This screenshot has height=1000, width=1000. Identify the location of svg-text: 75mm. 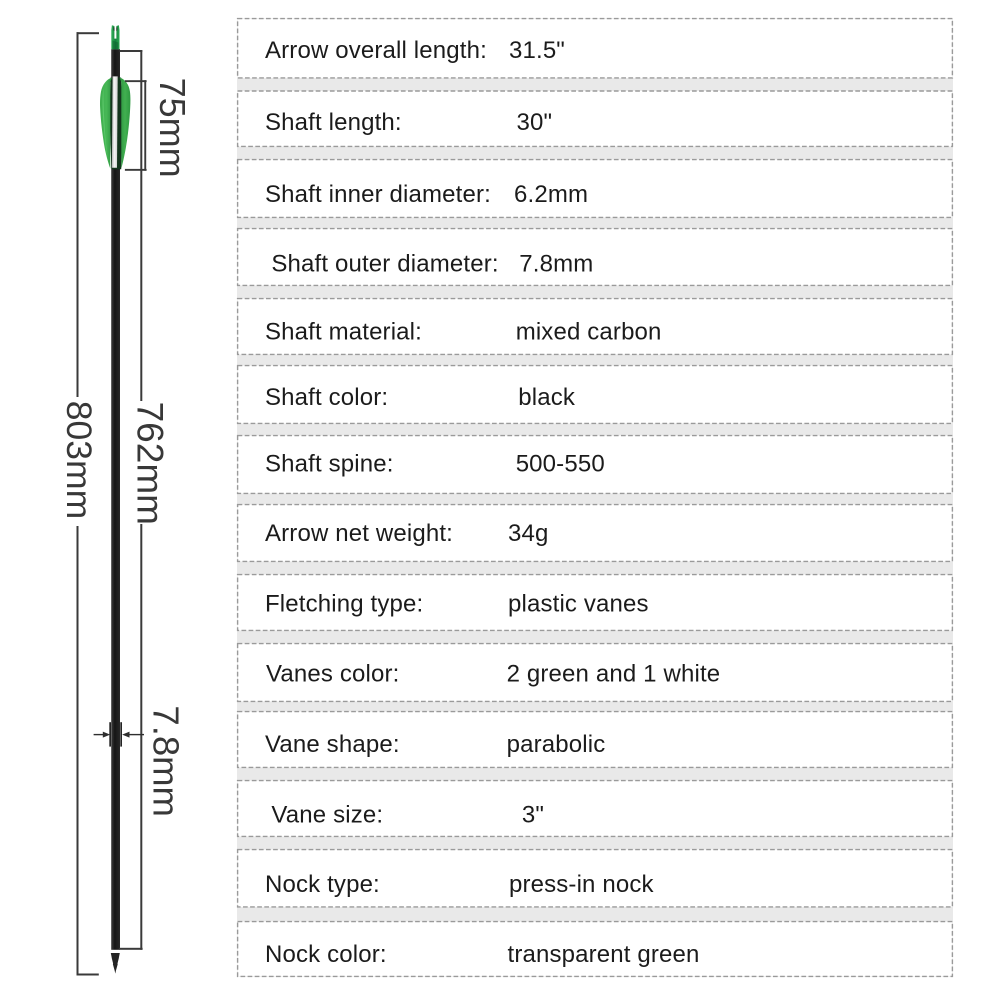
(172, 128).